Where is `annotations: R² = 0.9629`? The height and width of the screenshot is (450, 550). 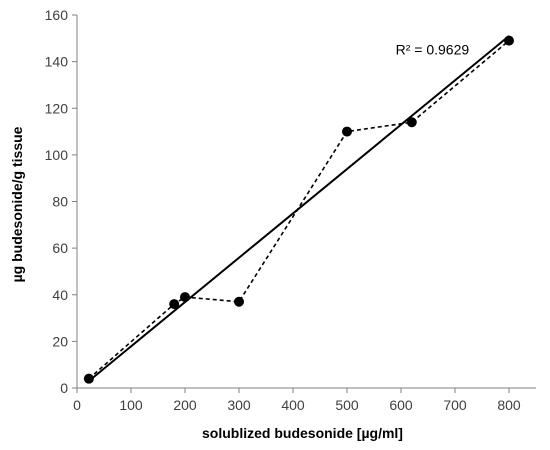 annotations: R² = 0.9629 is located at coordinates (433, 50).